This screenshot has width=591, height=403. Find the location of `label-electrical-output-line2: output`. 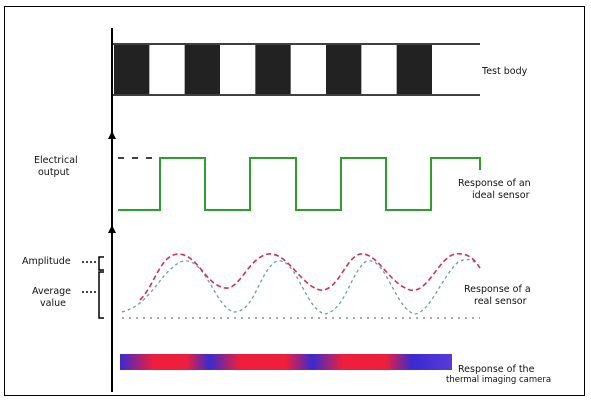

label-electrical-output-line2: output is located at coordinates (54, 172).